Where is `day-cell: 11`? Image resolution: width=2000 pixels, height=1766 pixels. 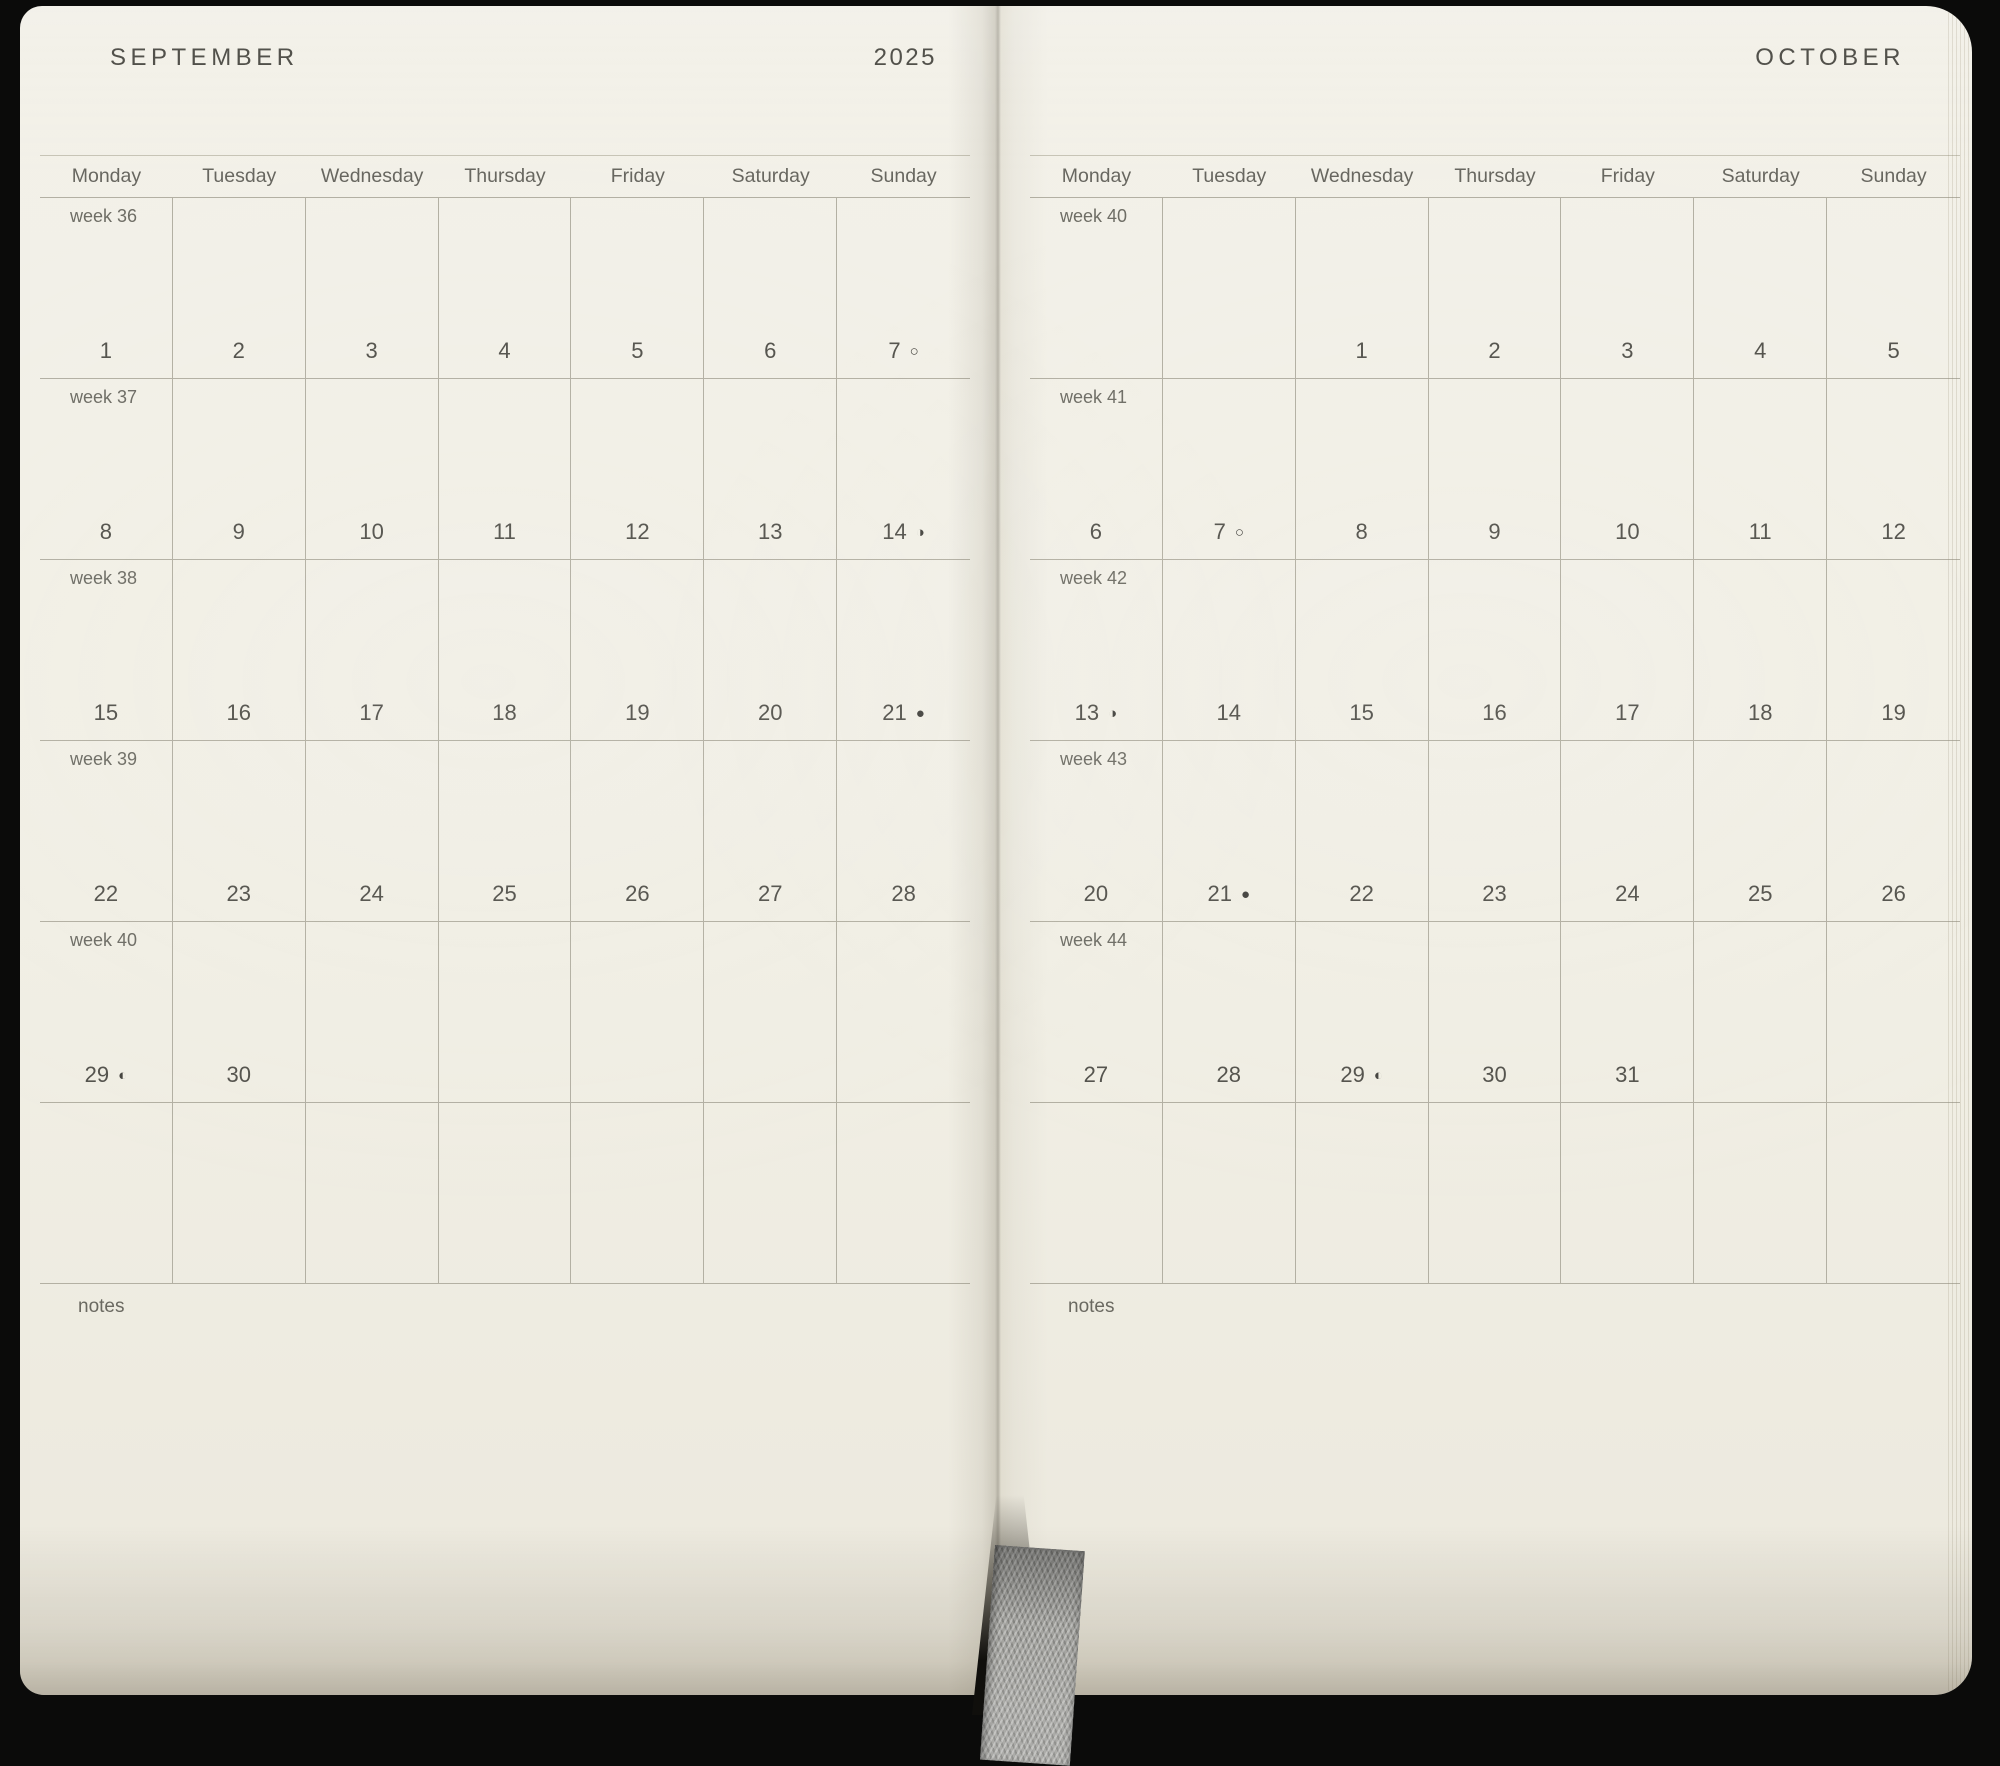
day-cell: 11 is located at coordinates (1761, 469).